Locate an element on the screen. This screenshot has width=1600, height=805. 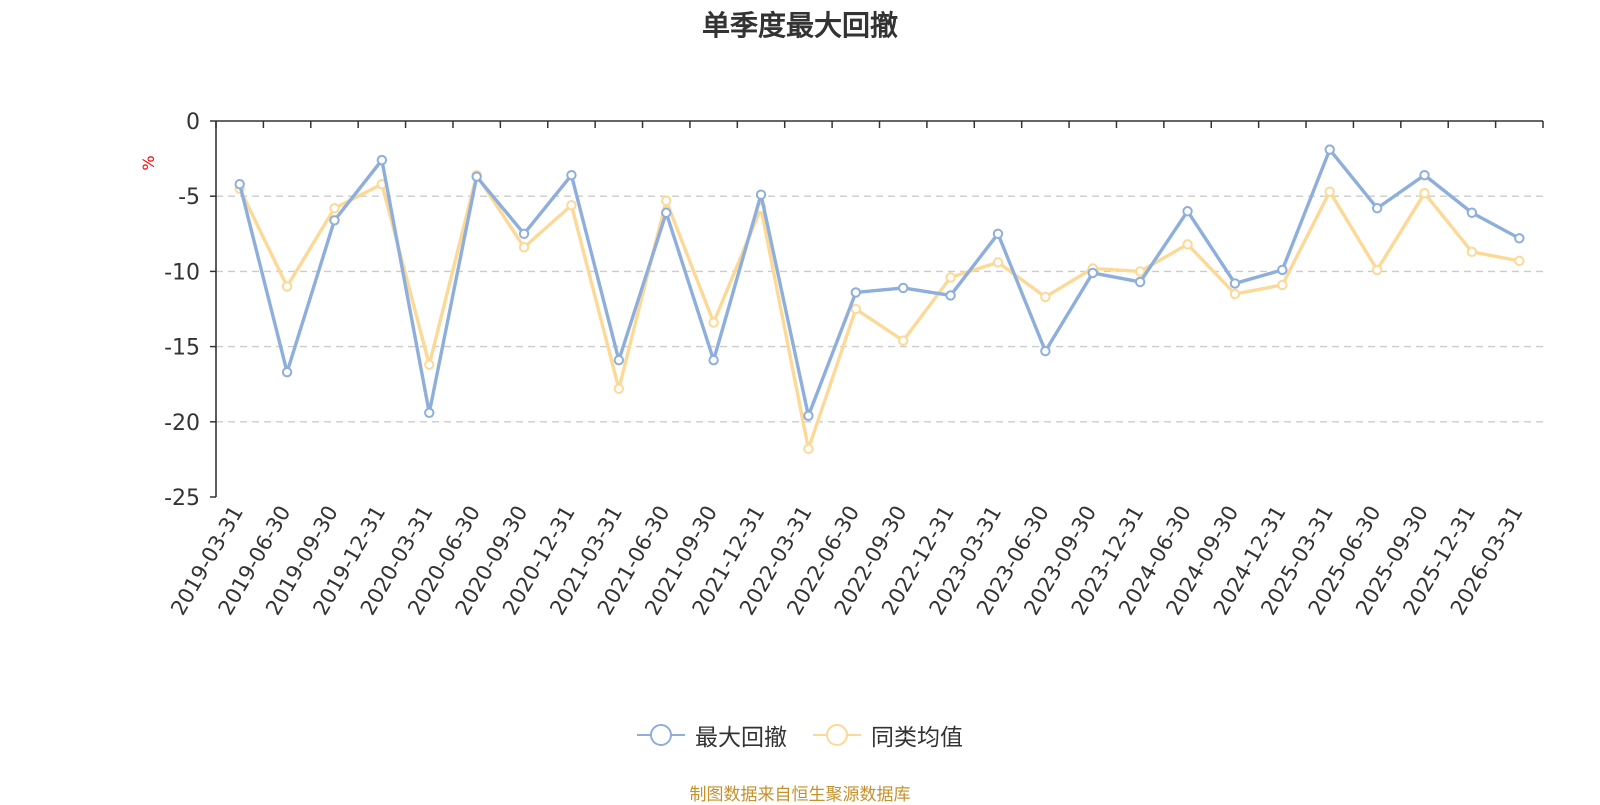
chart-title: 单季度最大回撤 is located at coordinates (799, 25).